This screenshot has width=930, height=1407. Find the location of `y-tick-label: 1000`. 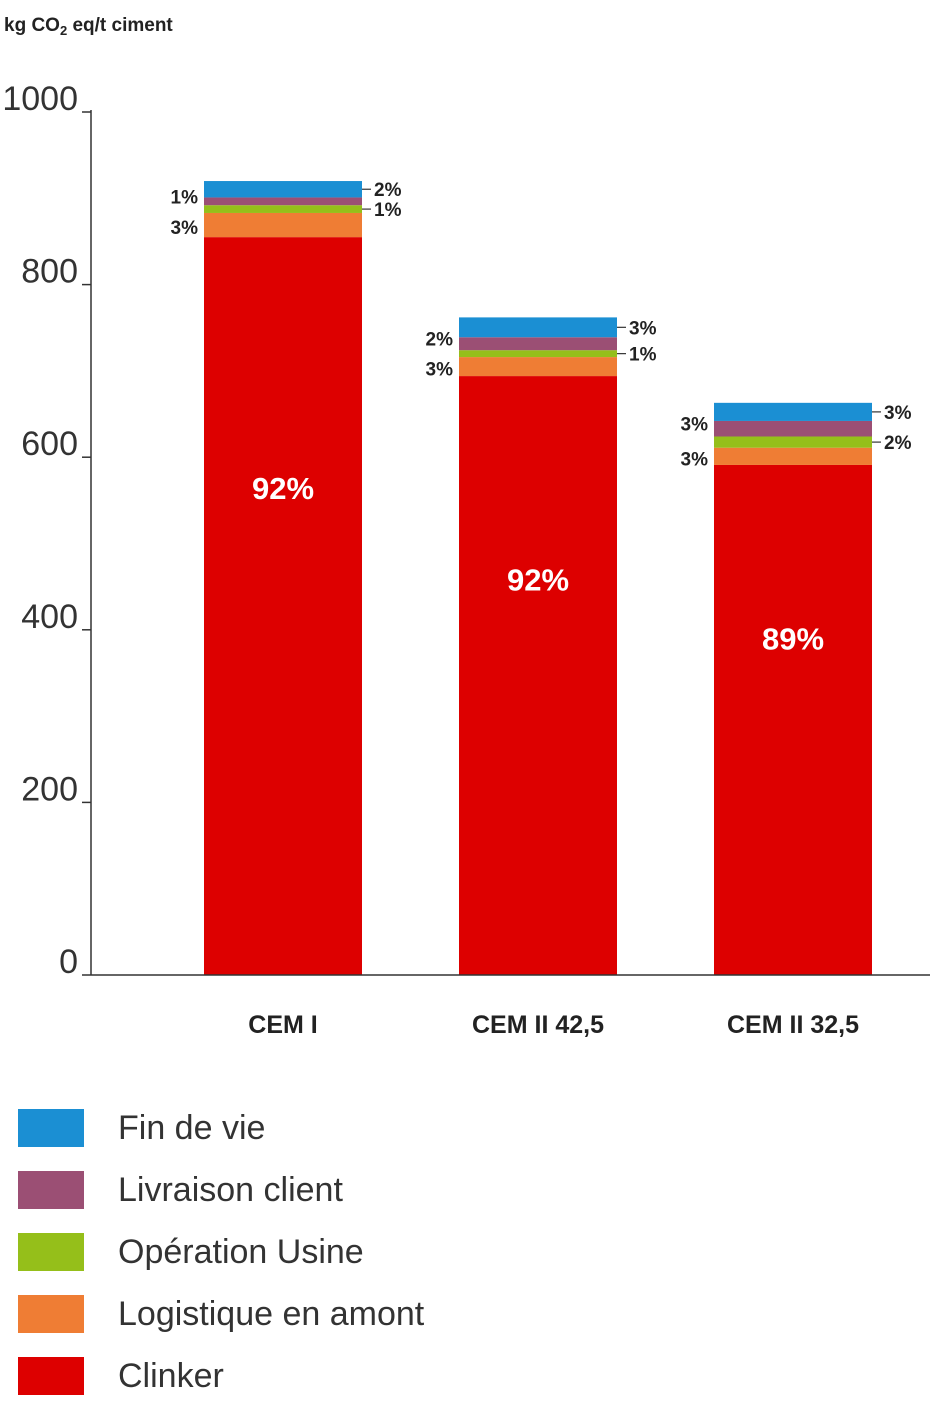

y-tick-label: 1000 is located at coordinates (40, 99).